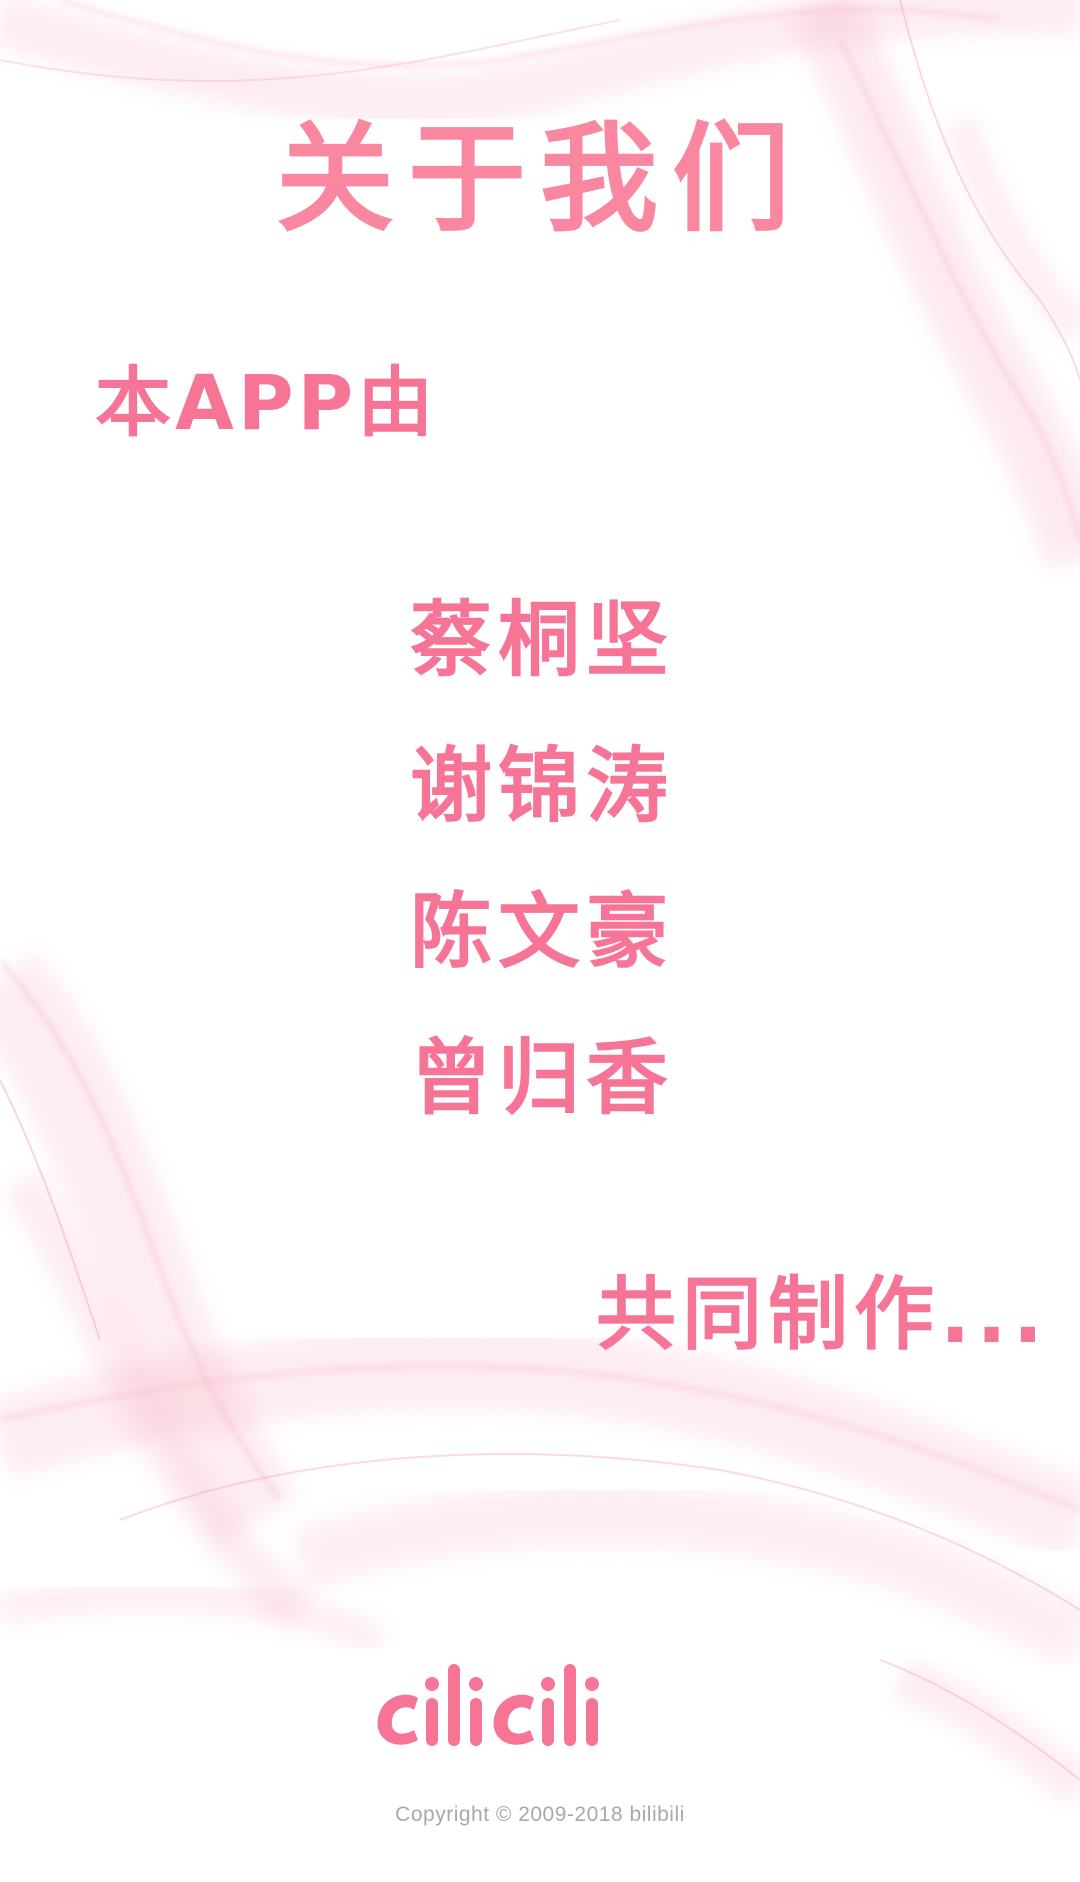 This screenshot has width=1080, height=1882. What do you see at coordinates (542, 640) in the screenshot?
I see `author-name: 蔡桐坚` at bounding box center [542, 640].